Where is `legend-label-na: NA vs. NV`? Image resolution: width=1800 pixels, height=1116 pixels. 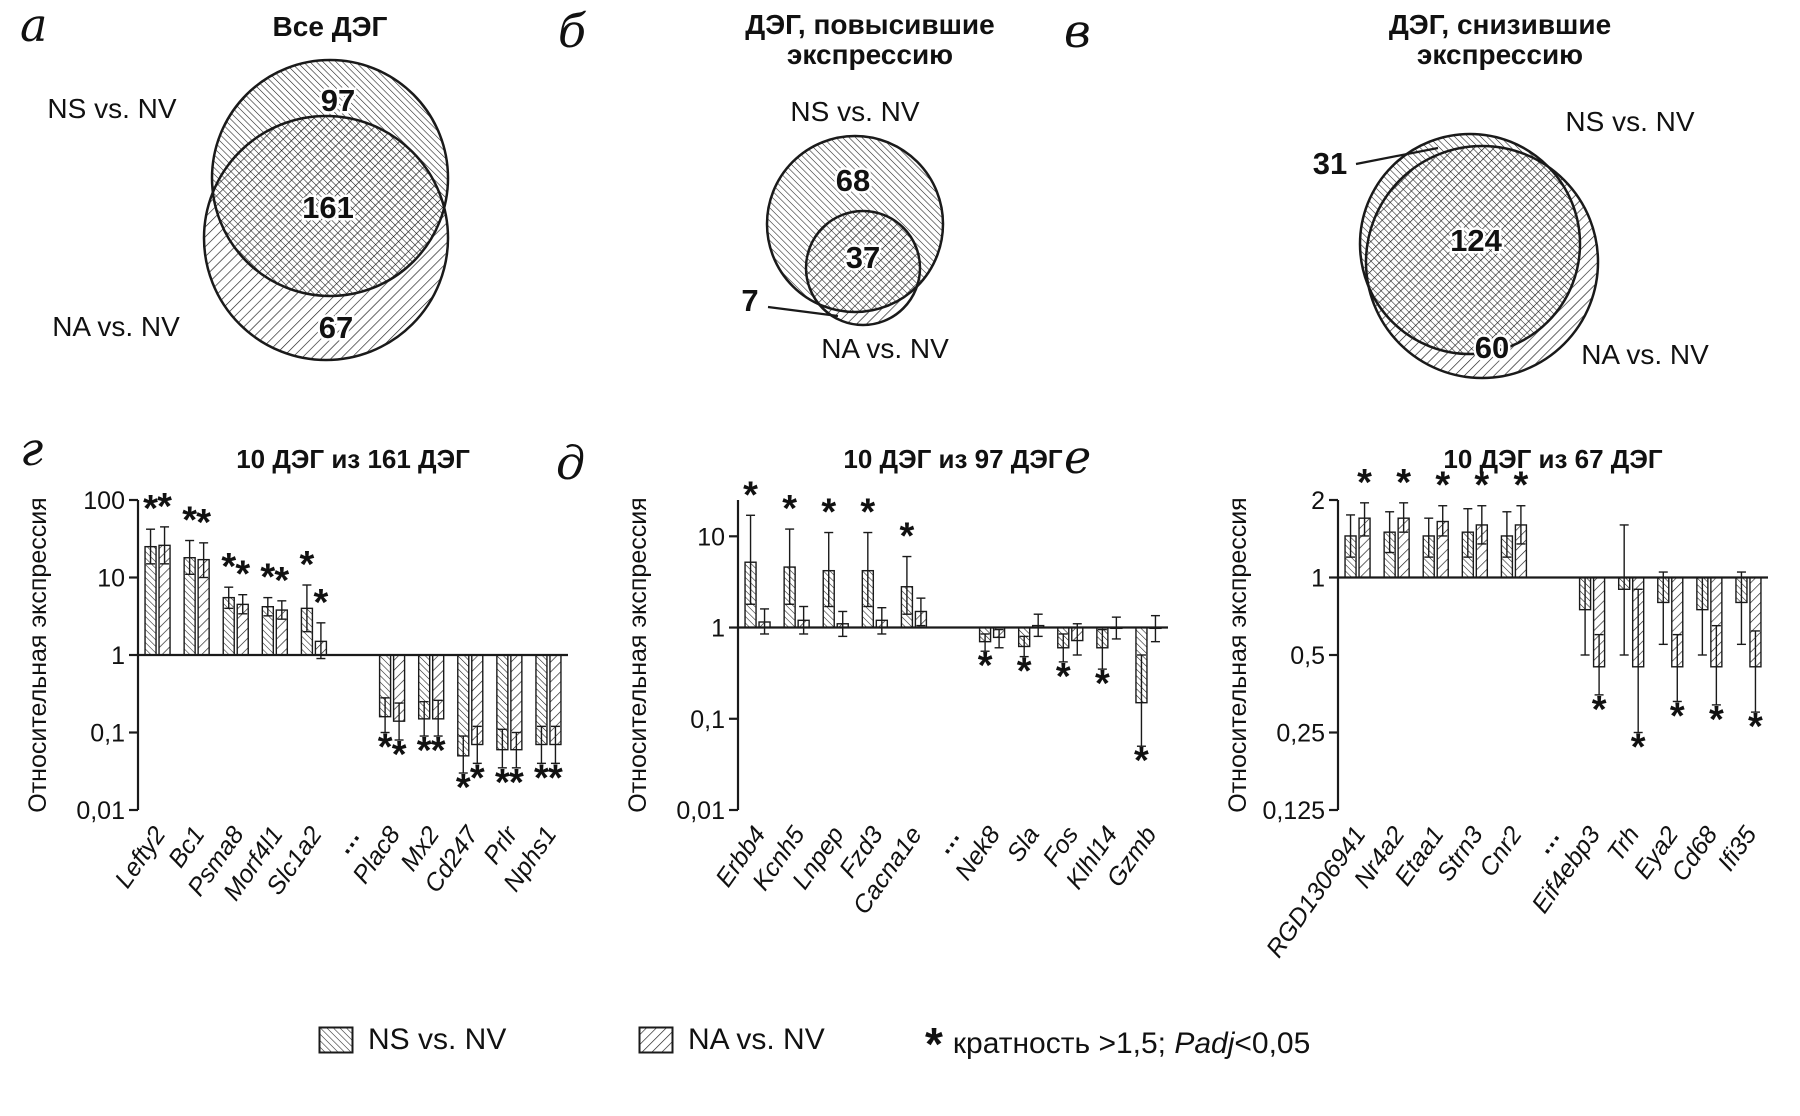
legend-label-na: NA vs. NV is located at coordinates (756, 1039).